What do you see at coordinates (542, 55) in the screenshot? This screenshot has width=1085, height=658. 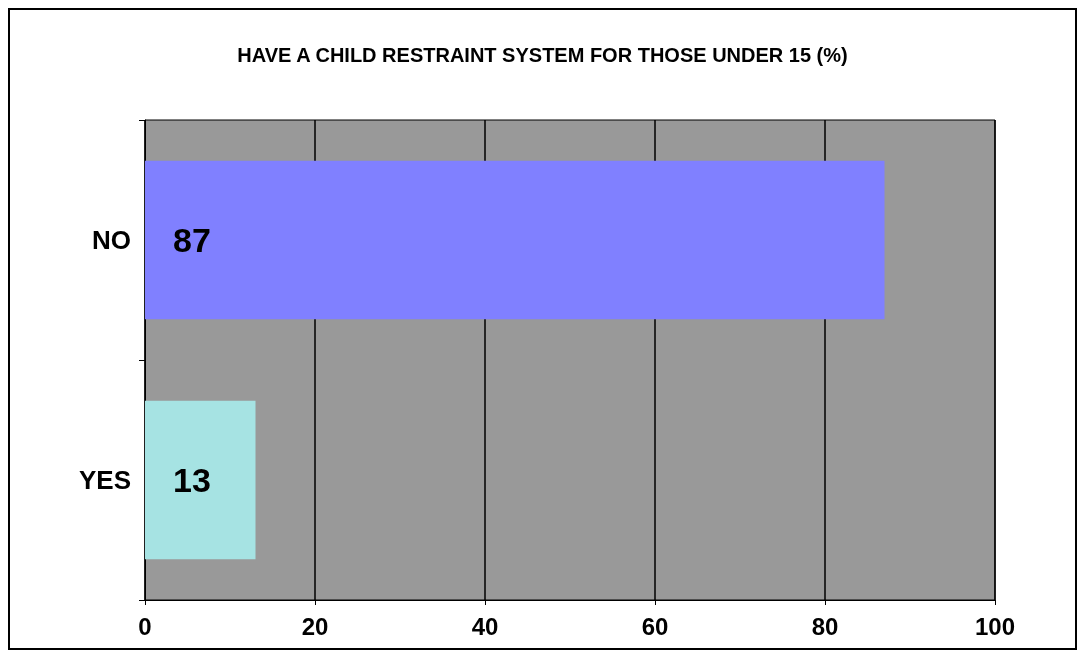 I see `chart-title: HAVE A CHILD RESTRAINT SYSTEM FOR THOSE UNDER 15 (%)` at bounding box center [542, 55].